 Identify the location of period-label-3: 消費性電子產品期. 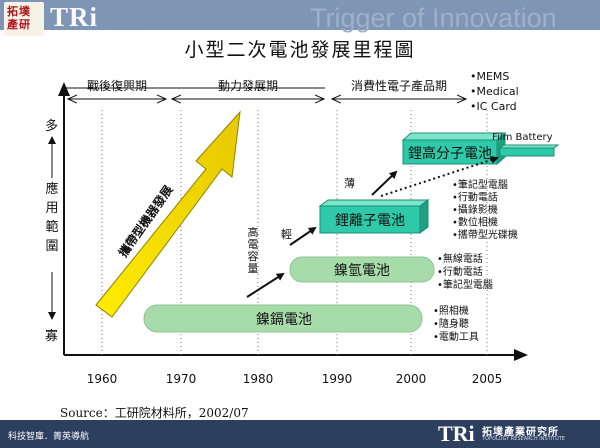
(399, 85).